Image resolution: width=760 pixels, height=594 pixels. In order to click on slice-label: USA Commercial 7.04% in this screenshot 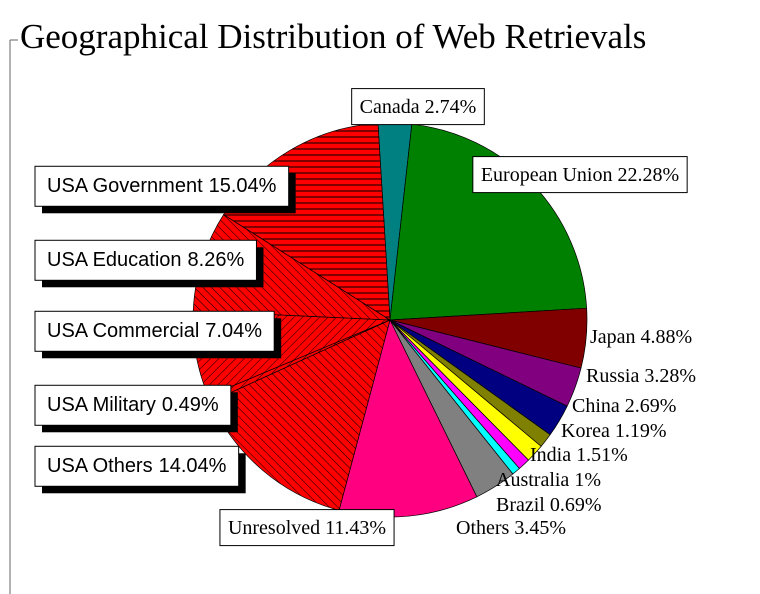, I will do `click(158, 334)`.